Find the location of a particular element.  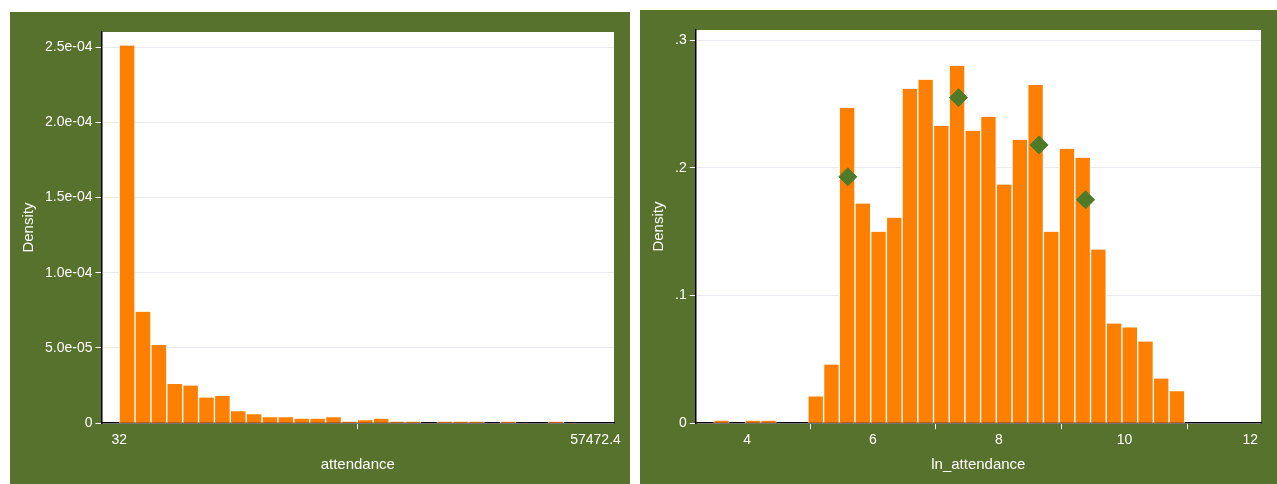

x-tick-label: 6 is located at coordinates (873, 439).